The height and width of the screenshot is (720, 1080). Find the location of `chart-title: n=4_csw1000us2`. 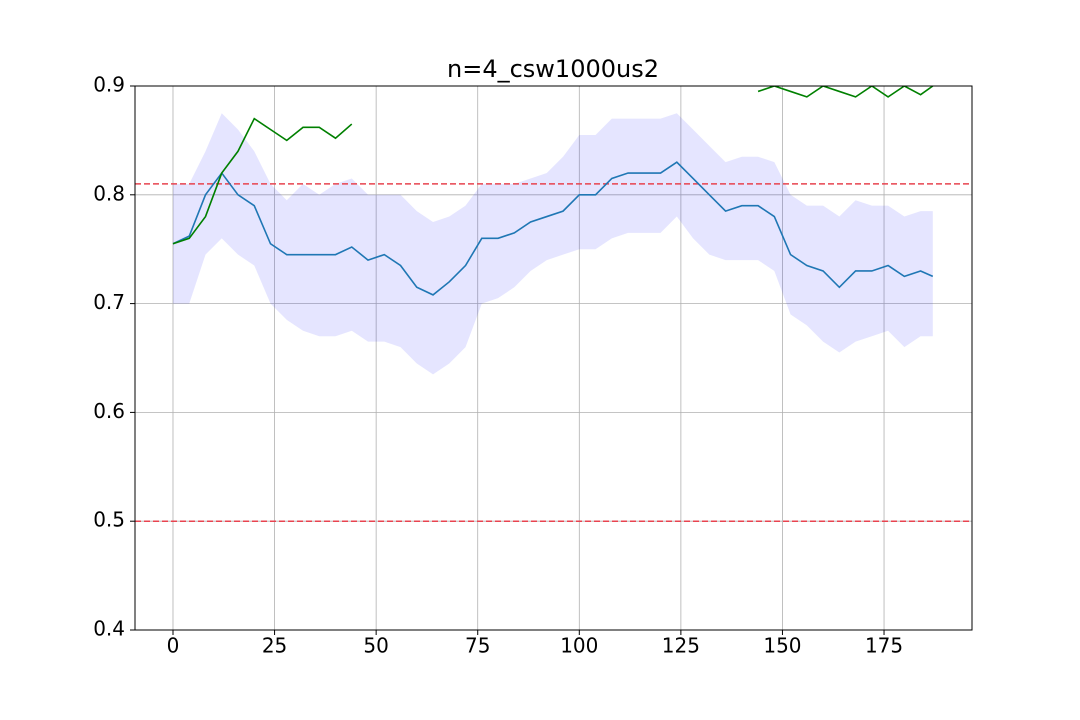

chart-title: n=4_csw1000us2 is located at coordinates (553, 69).